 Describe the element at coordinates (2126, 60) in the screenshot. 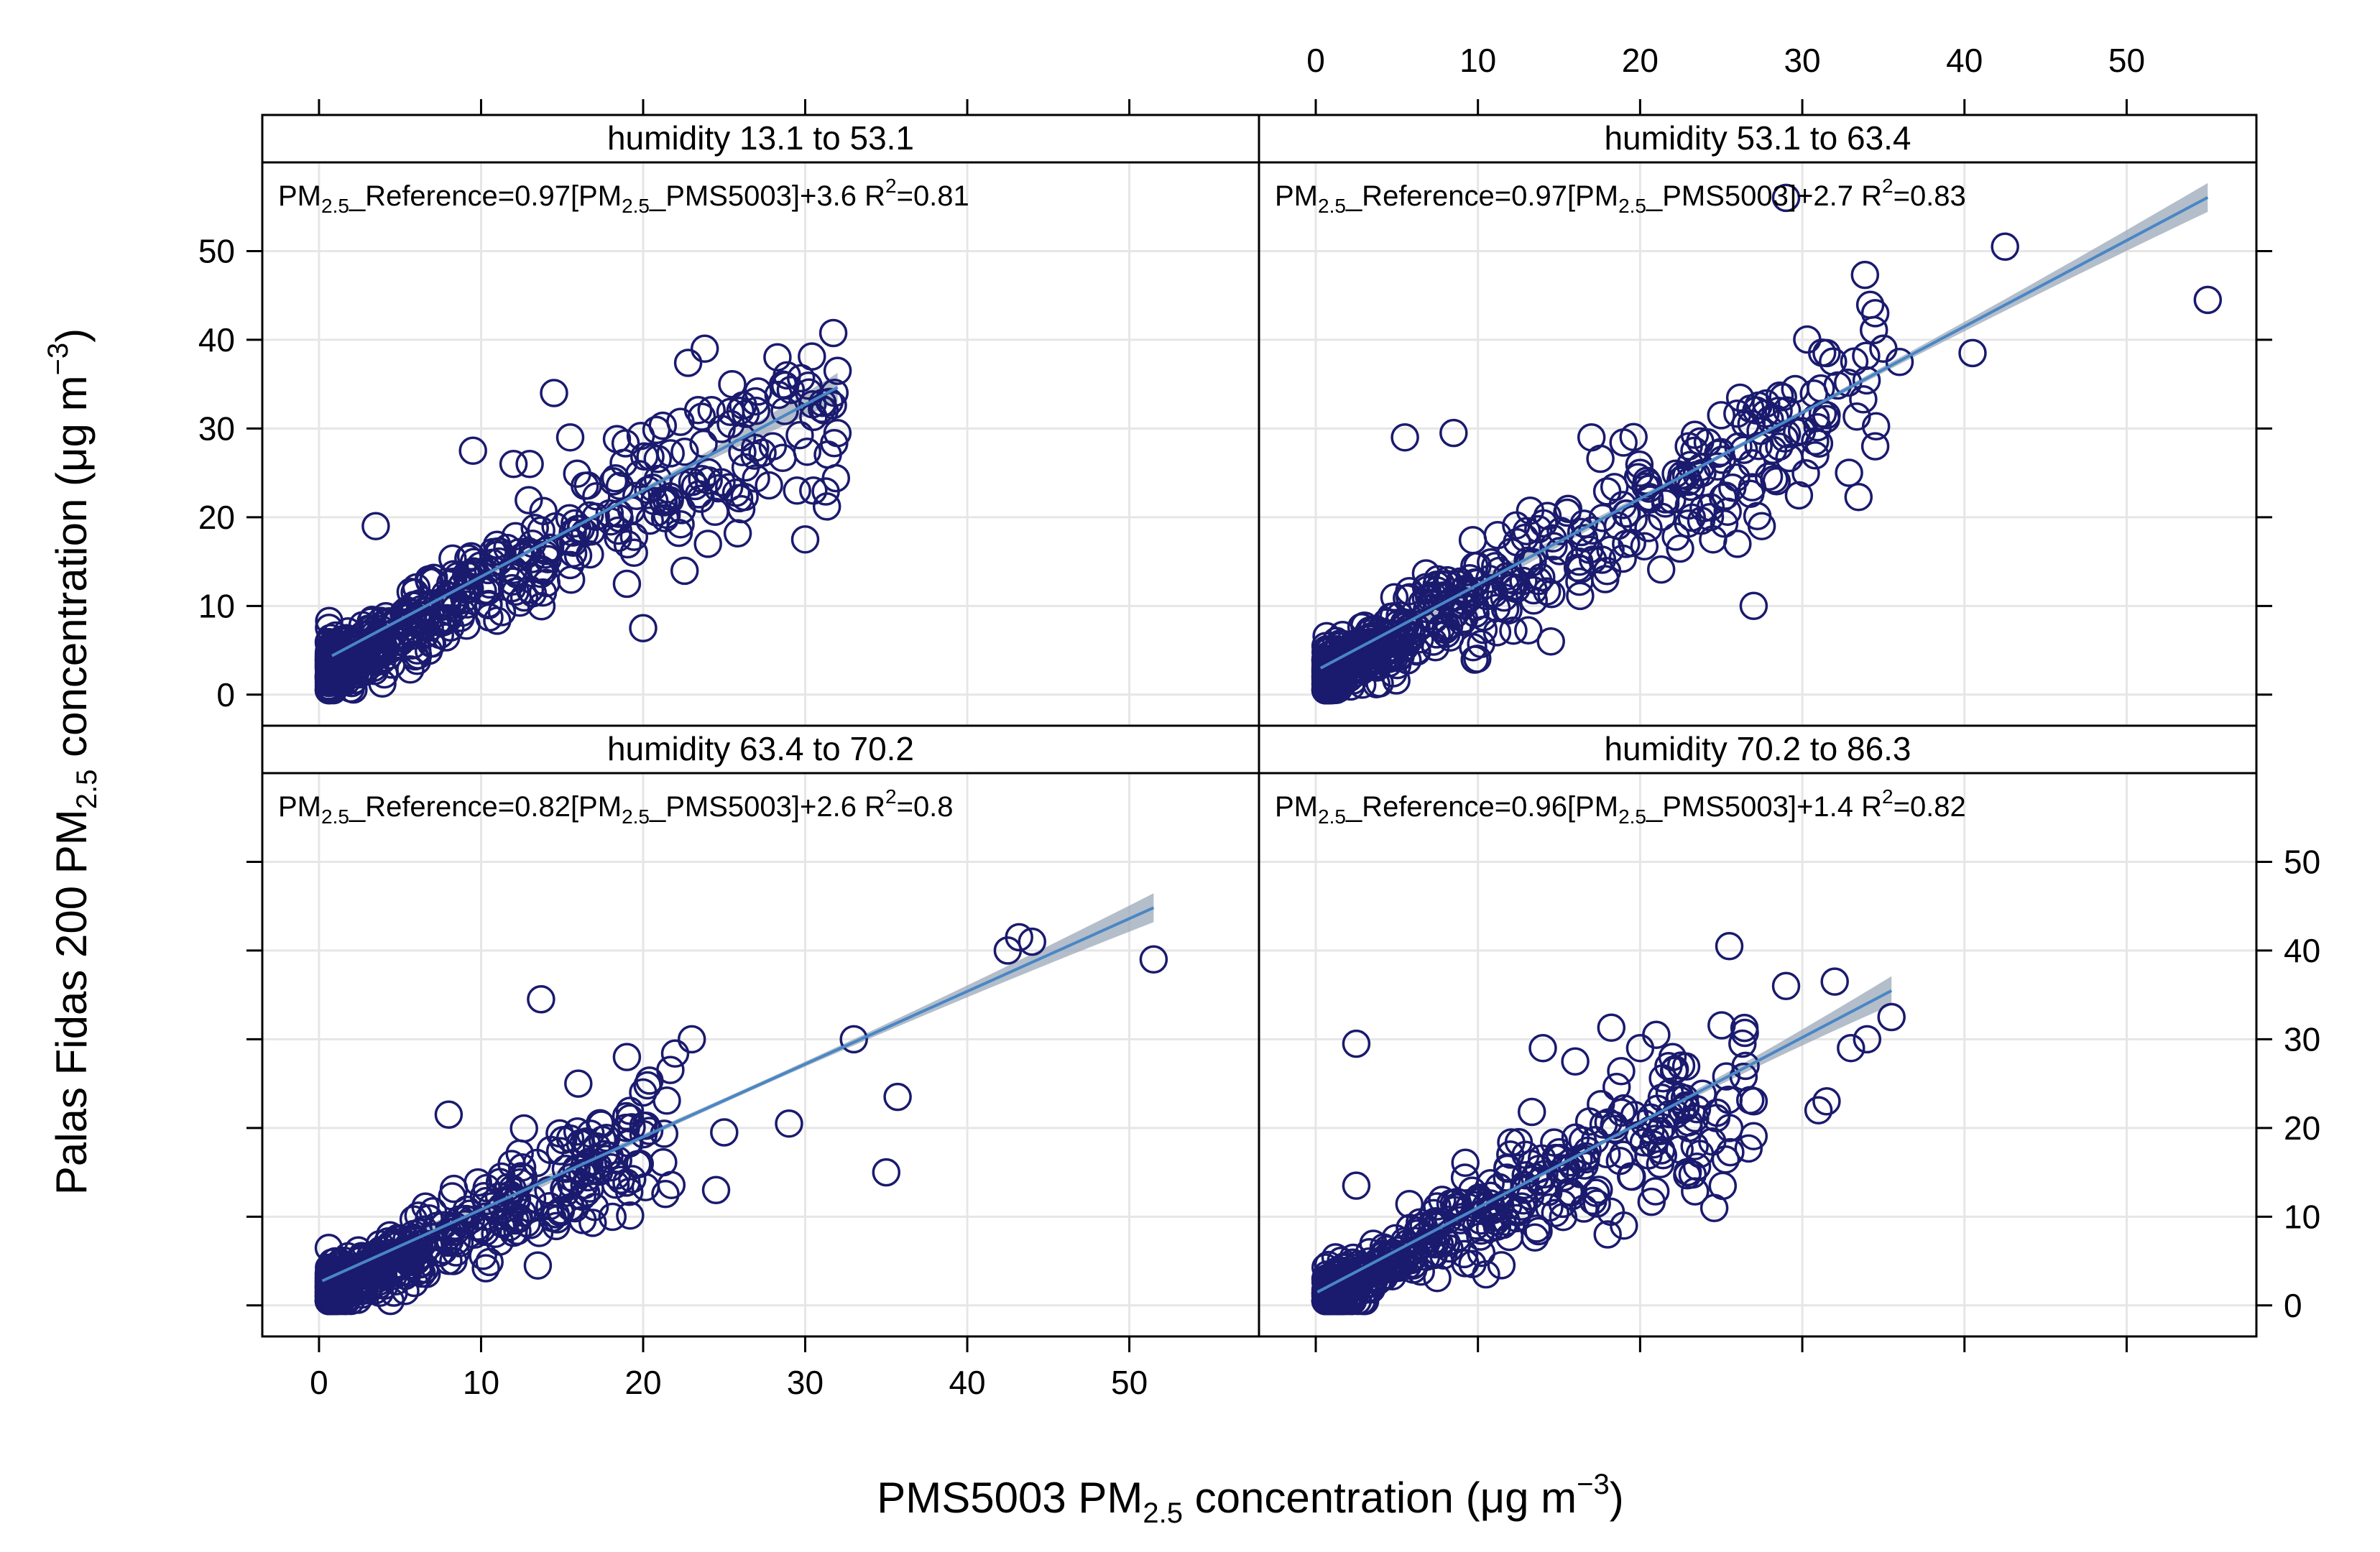

I see `x-tick-label: 50` at that location.